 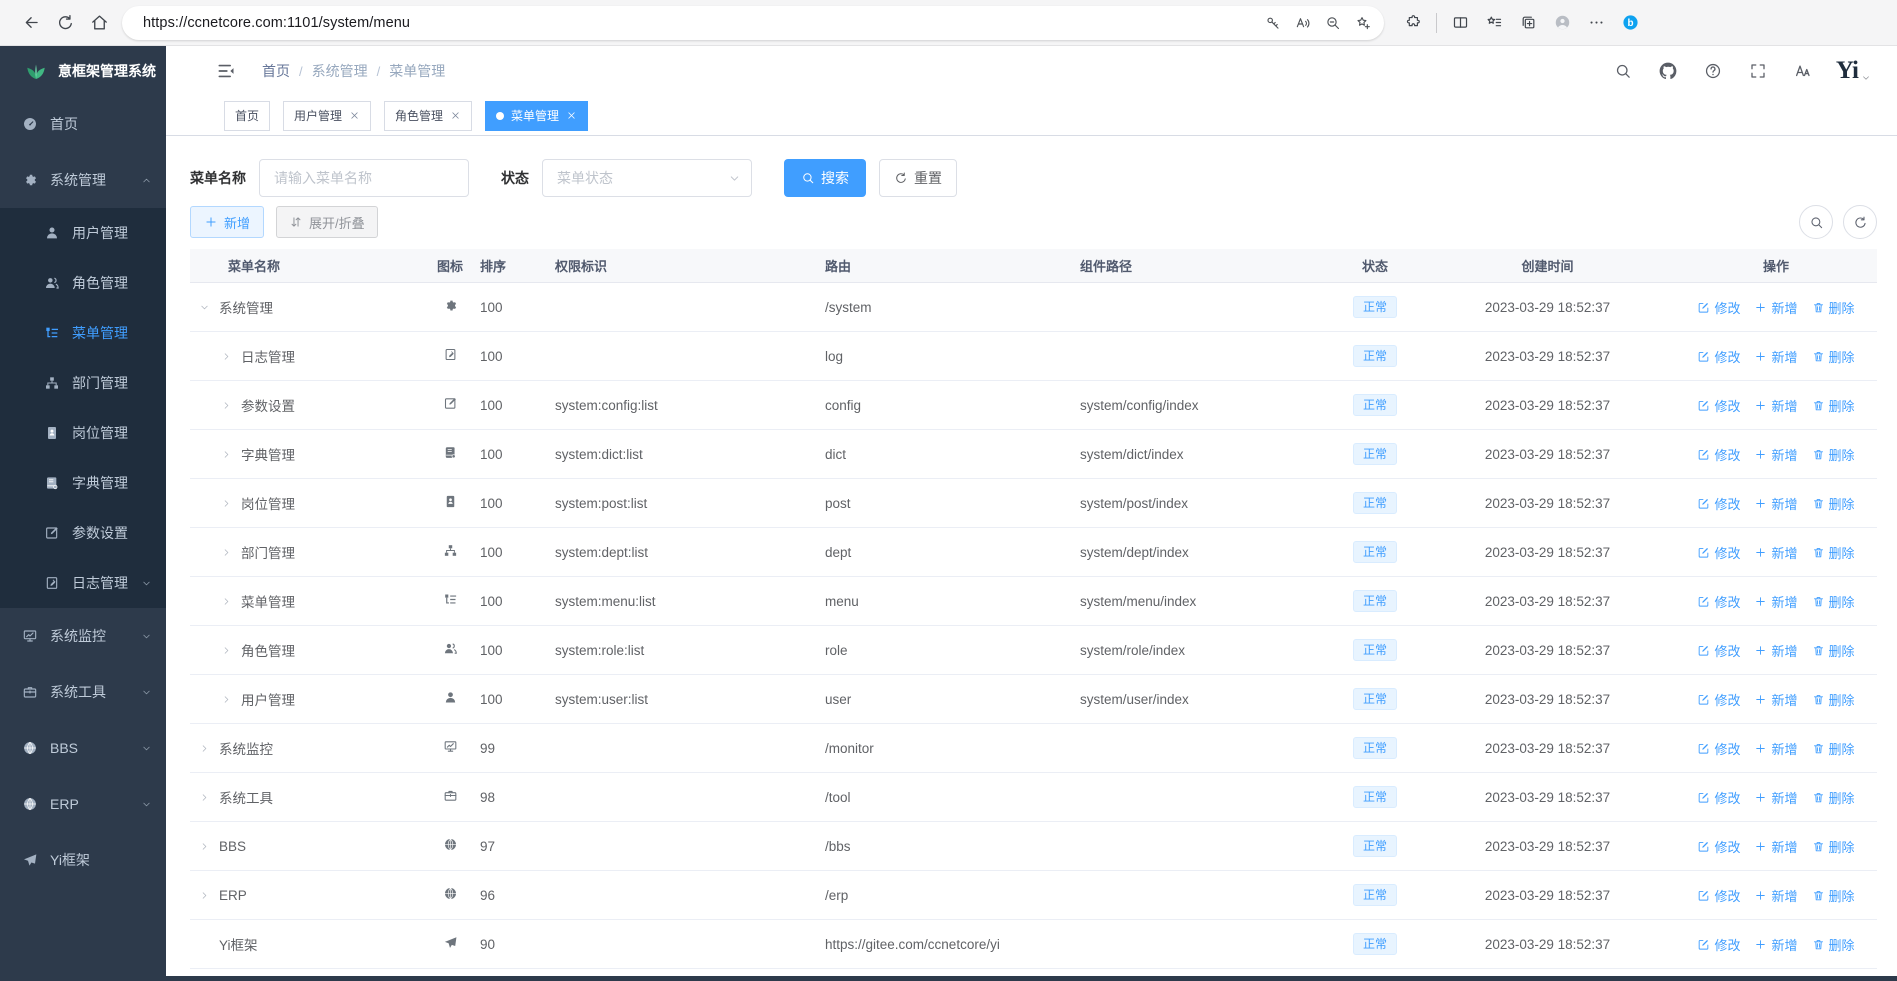 I want to click on collections-button, so click(x=1528, y=23).